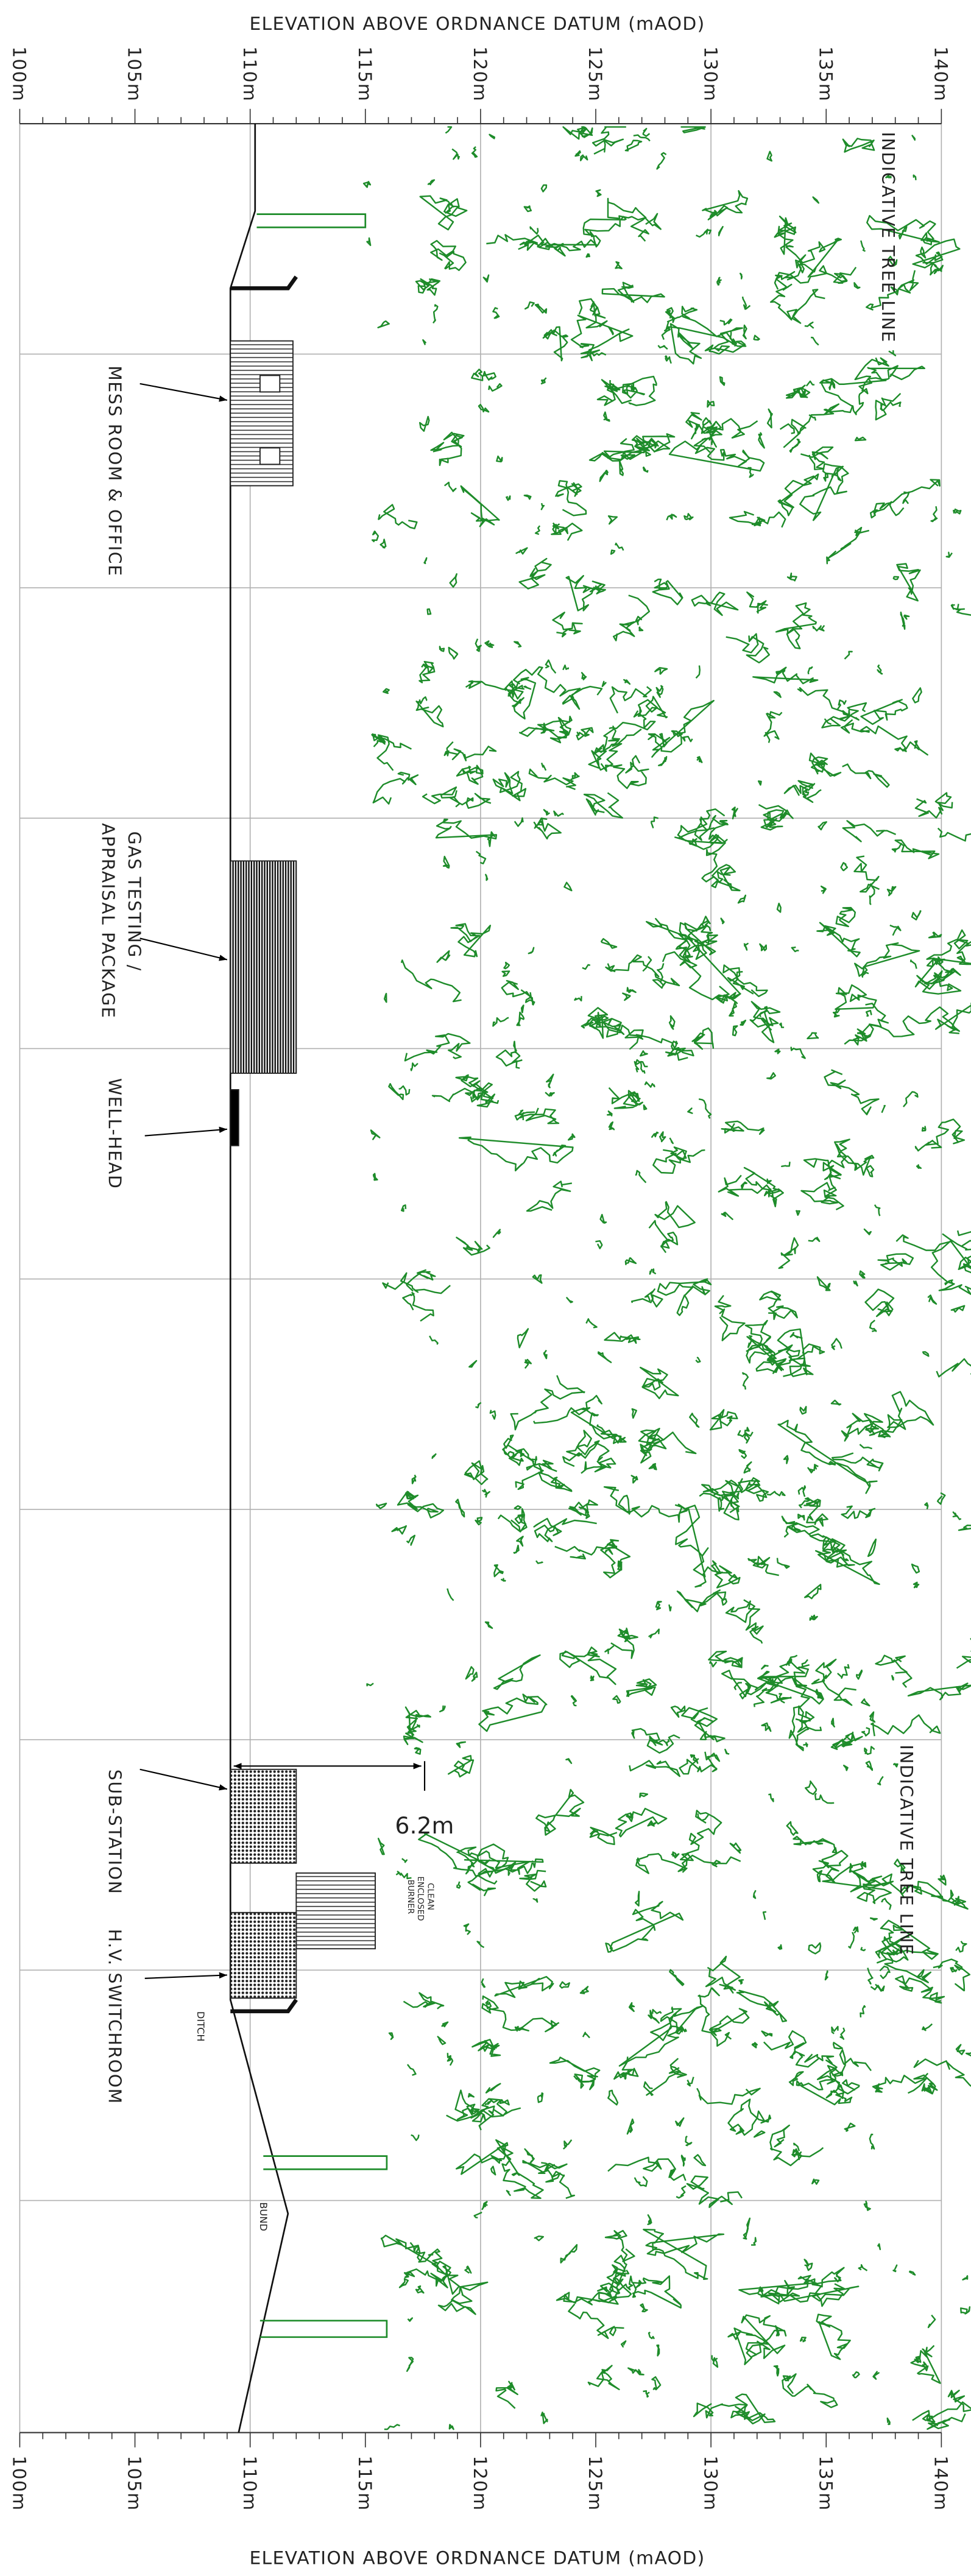 This screenshot has height=2576, width=971. I want to click on tree-line-label: INDICATIVE TREE LINE, so click(906, 1850).